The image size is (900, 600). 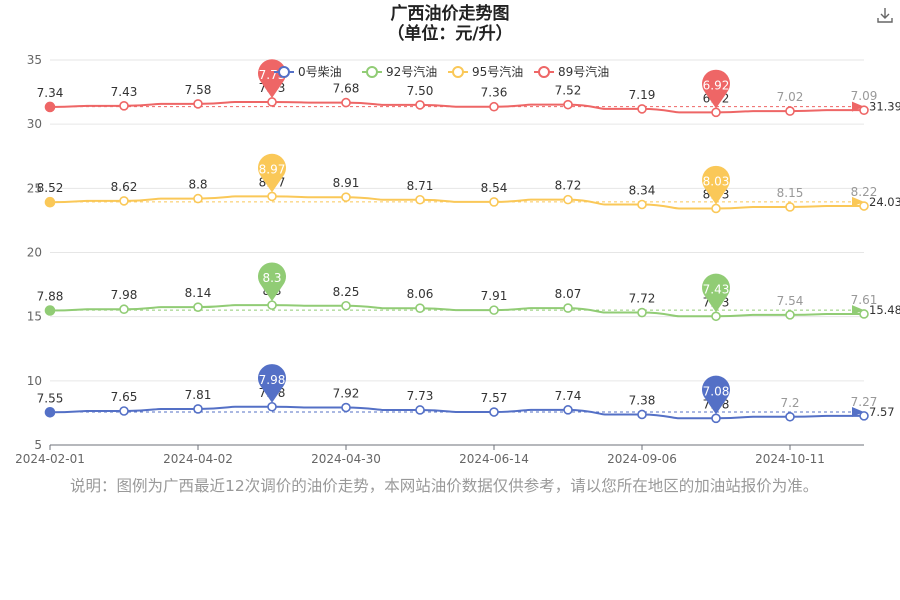 What do you see at coordinates (346, 292) in the screenshot?
I see `data-label: 8.25` at bounding box center [346, 292].